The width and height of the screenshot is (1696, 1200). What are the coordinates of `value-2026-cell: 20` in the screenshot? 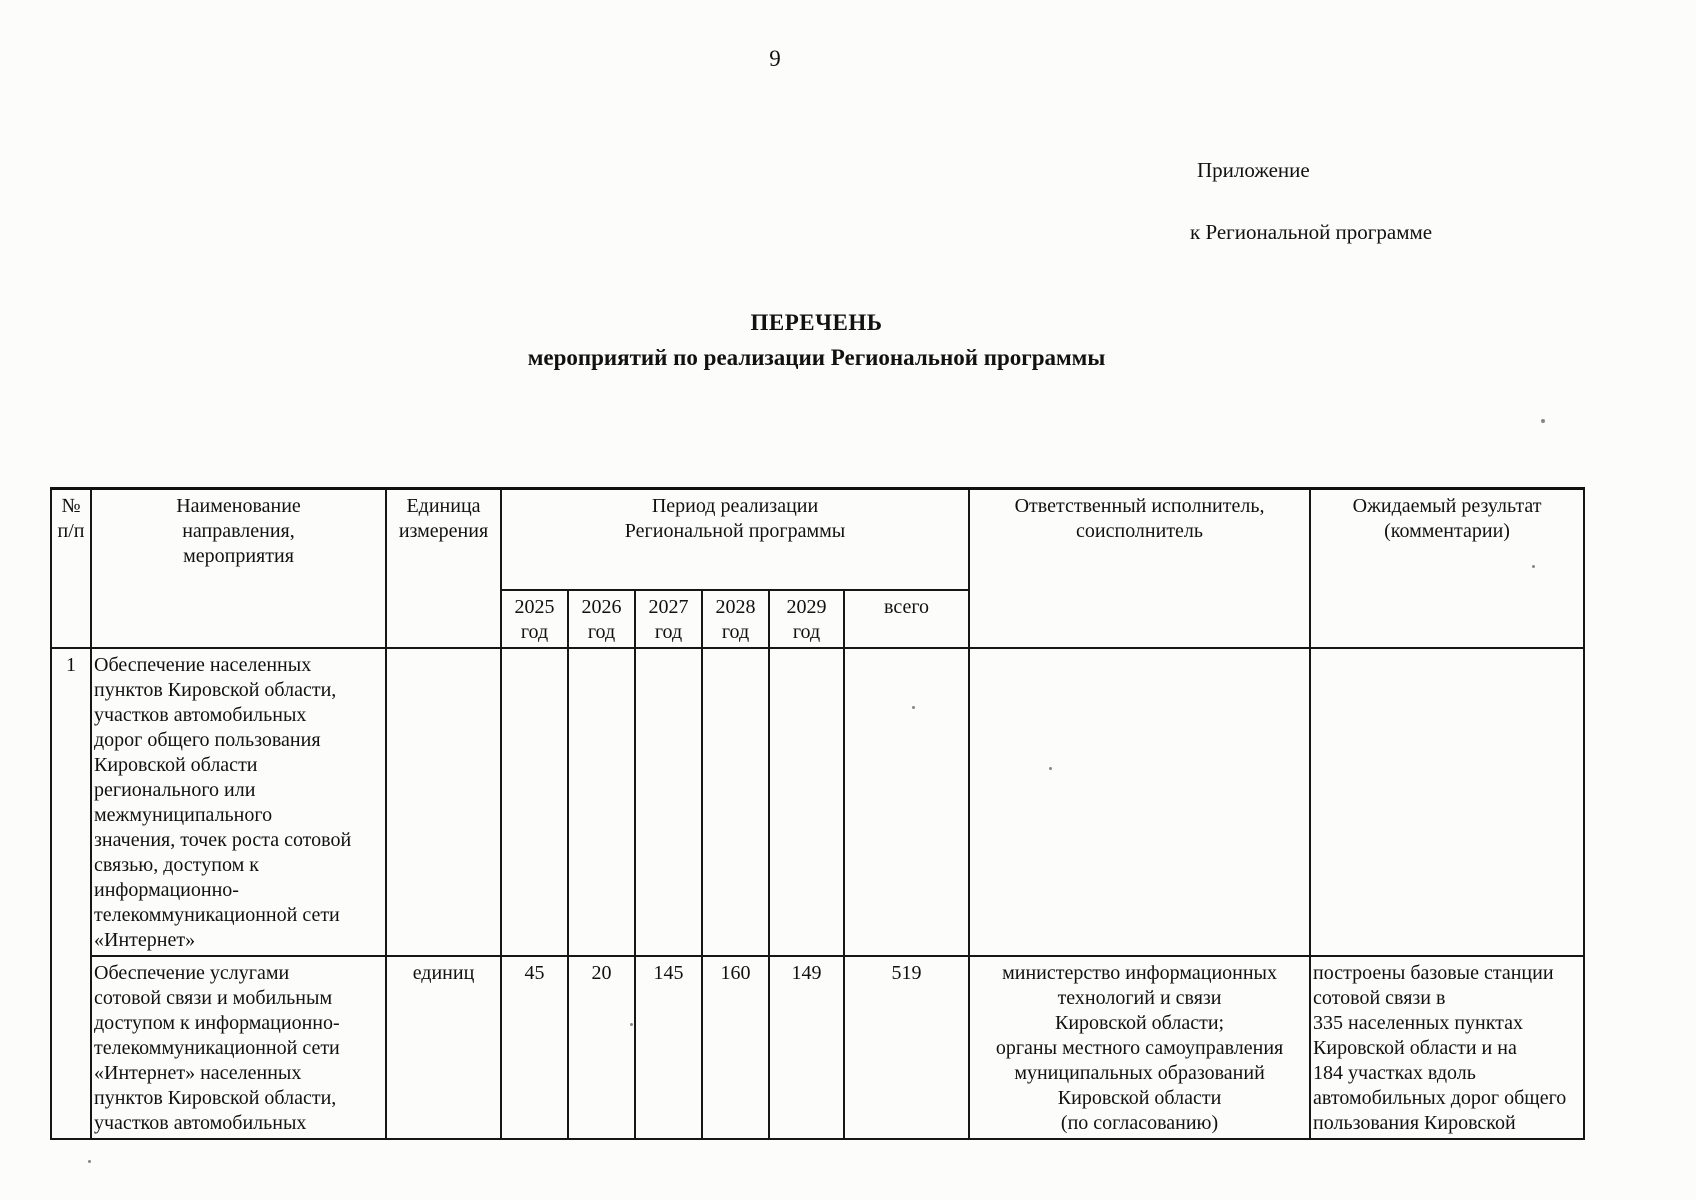 It's located at (601, 1047).